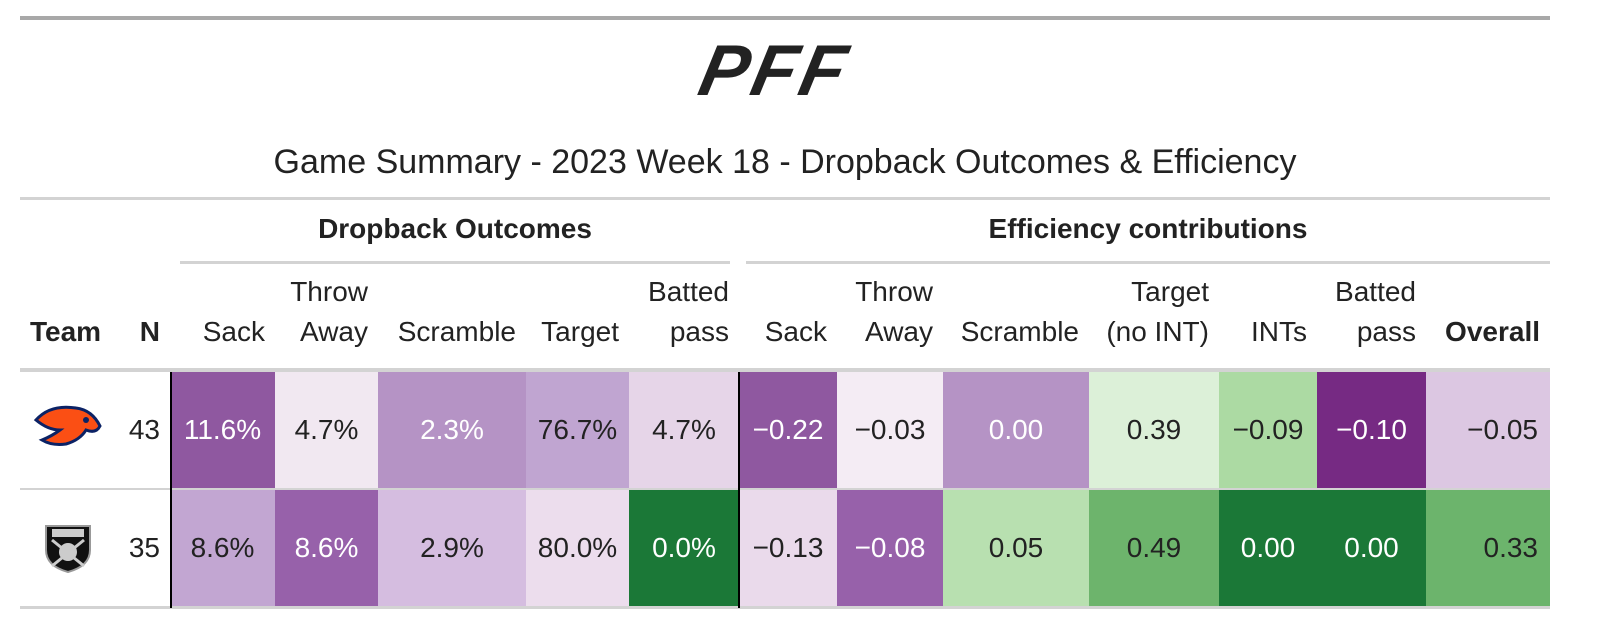  What do you see at coordinates (1279, 331) in the screenshot?
I see `column-header: INTs` at bounding box center [1279, 331].